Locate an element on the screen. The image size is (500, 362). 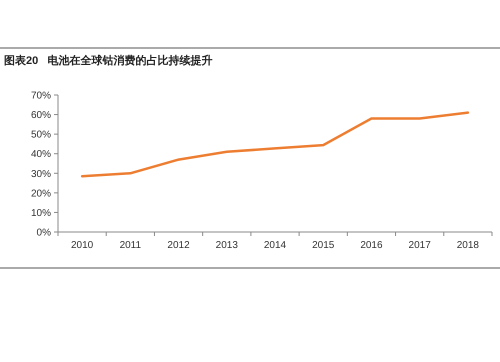
y-tick-label: 50% is located at coordinates (41, 135).